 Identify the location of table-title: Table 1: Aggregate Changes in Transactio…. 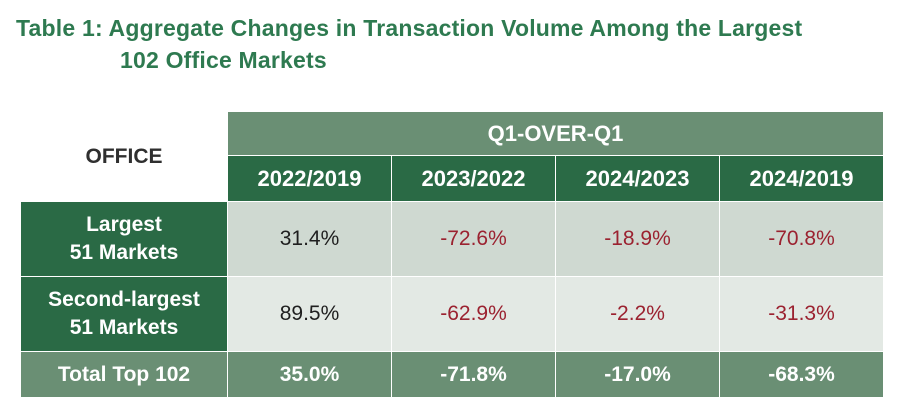
(409, 44).